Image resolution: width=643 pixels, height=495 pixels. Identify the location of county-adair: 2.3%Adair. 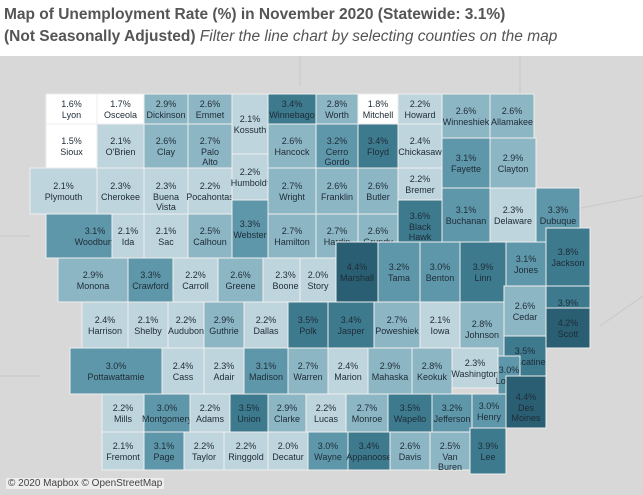
(224, 371).